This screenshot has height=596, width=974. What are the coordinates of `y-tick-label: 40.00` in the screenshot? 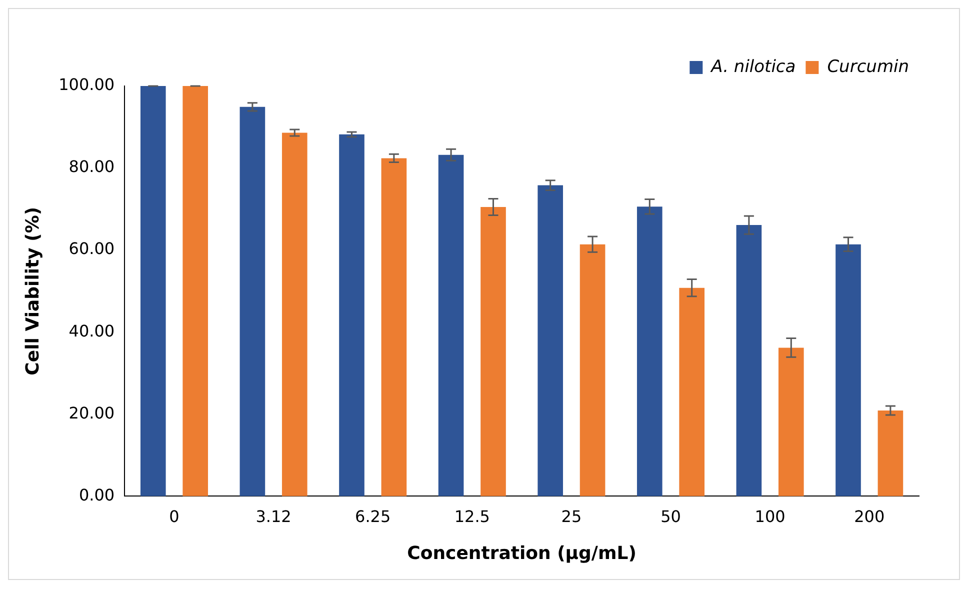 It's located at (91, 330).